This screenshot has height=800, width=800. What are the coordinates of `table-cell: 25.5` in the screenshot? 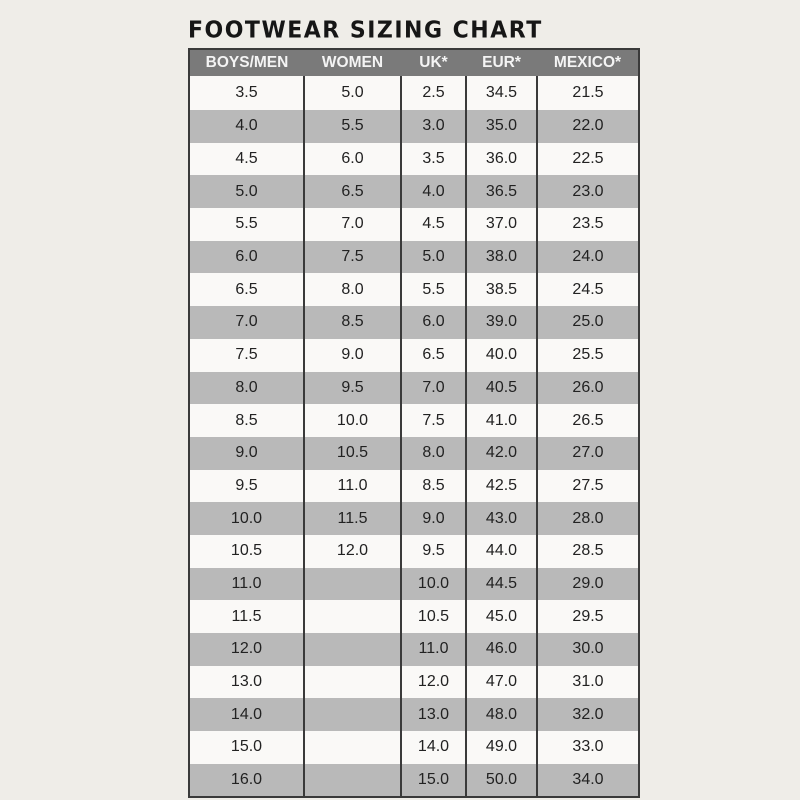 It's located at (588, 355).